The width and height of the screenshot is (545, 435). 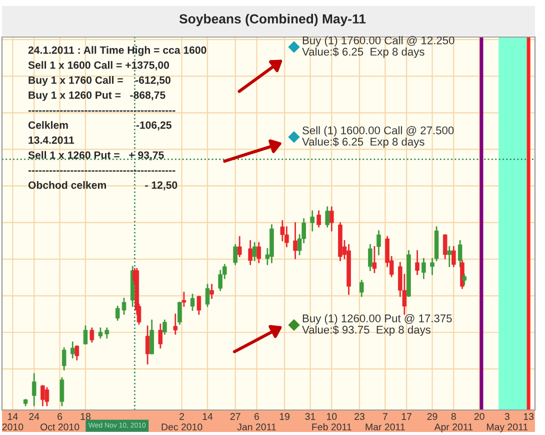 What do you see at coordinates (51, 140) in the screenshot?
I see `text: 13.4.2011` at bounding box center [51, 140].